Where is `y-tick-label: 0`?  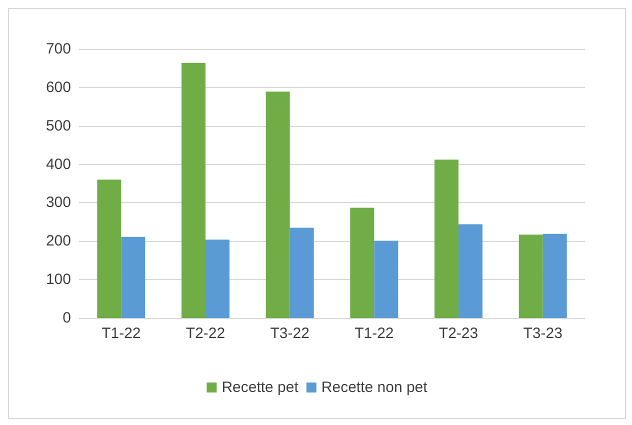 y-tick-label: 0 is located at coordinates (66, 318).